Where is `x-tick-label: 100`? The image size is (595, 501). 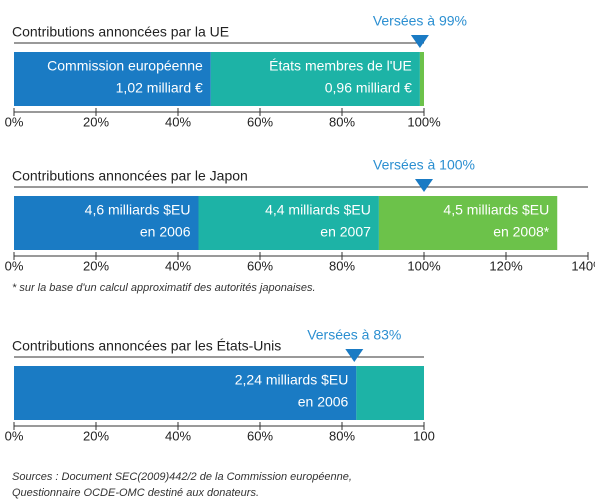
x-tick-label: 100 is located at coordinates (424, 435).